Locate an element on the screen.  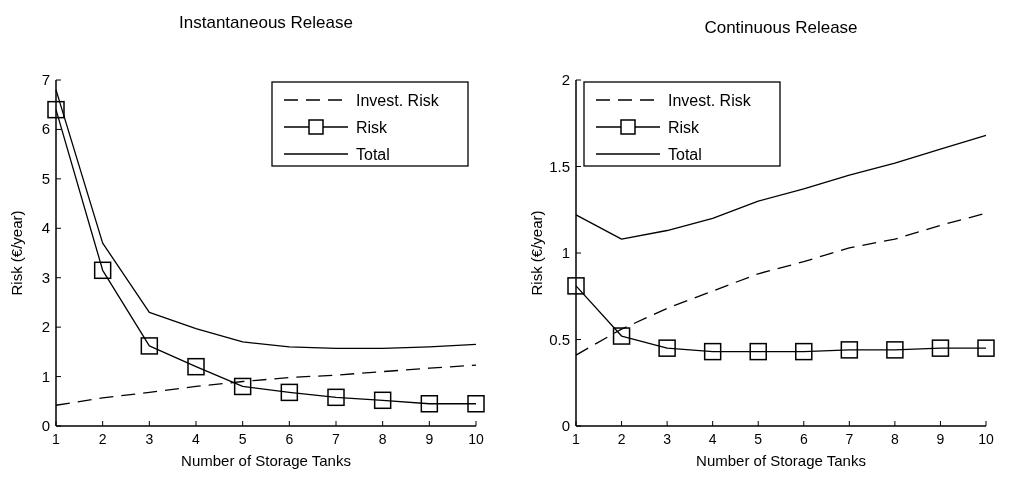
y-tick-label: 6 is located at coordinates (45, 129).